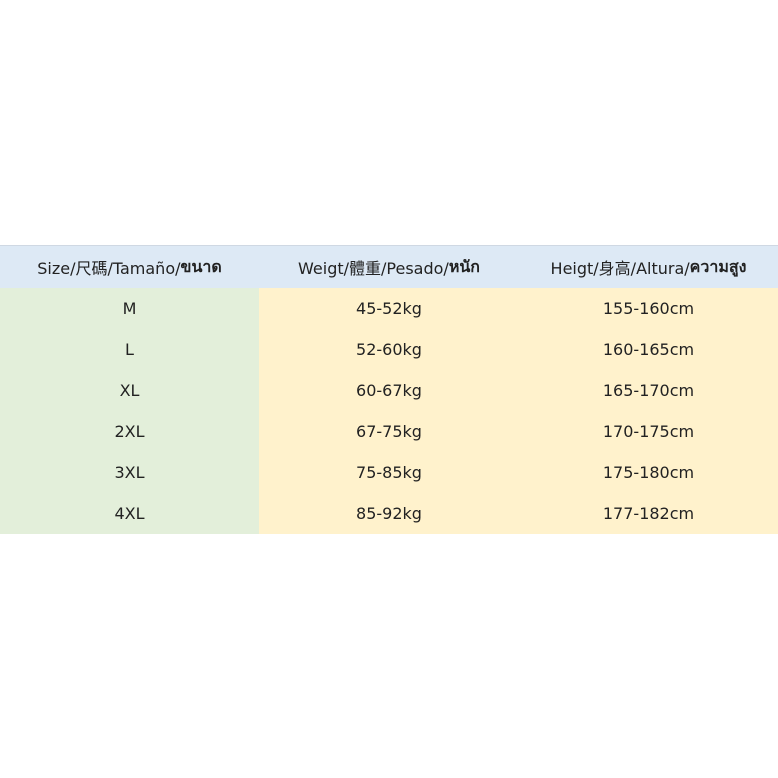 The image size is (778, 778). I want to click on value-cell: 85-92kg, so click(389, 513).